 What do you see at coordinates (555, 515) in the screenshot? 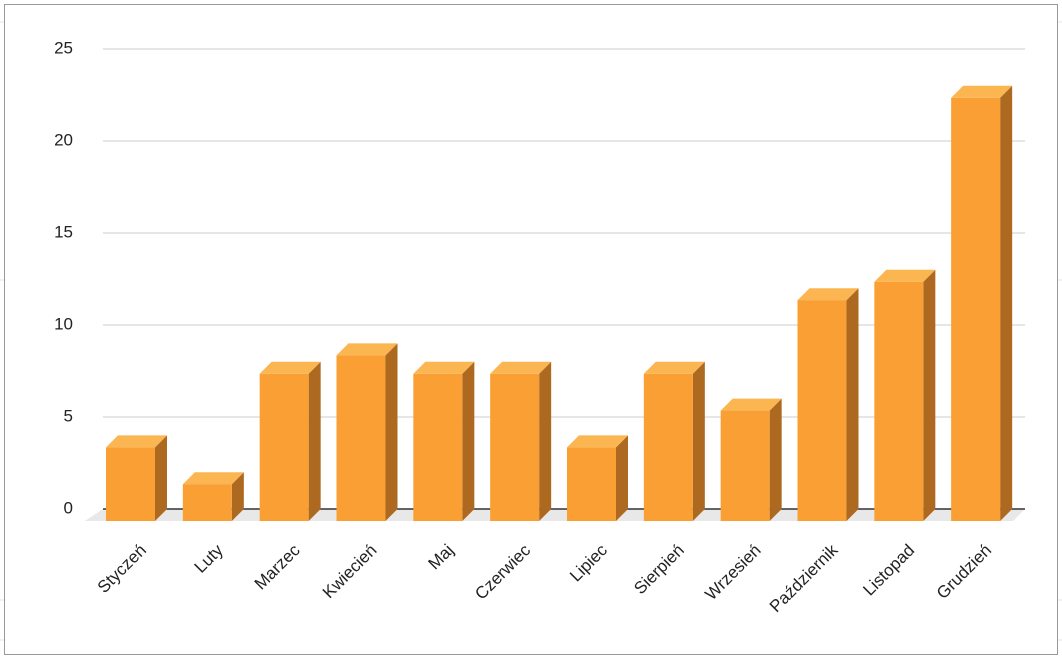
I see `floor` at bounding box center [555, 515].